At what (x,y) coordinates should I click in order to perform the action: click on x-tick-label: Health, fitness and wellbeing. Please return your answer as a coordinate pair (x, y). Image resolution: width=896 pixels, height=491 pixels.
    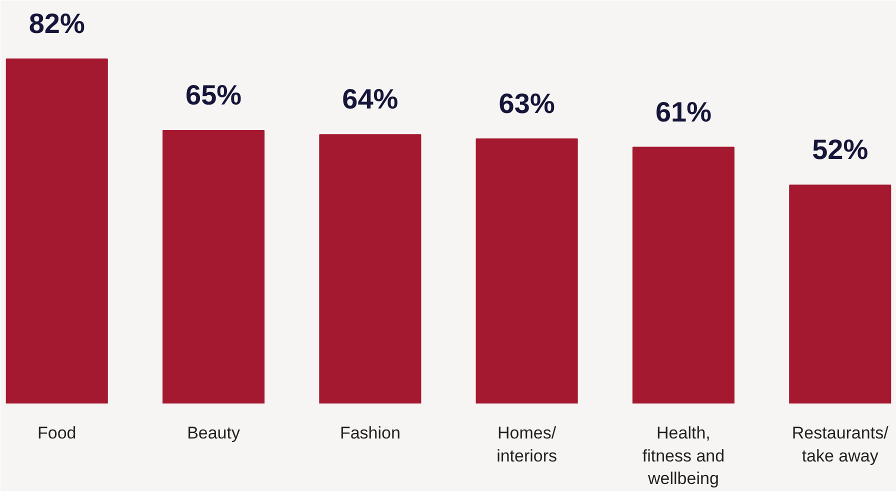
    Looking at the image, I should click on (683, 456).